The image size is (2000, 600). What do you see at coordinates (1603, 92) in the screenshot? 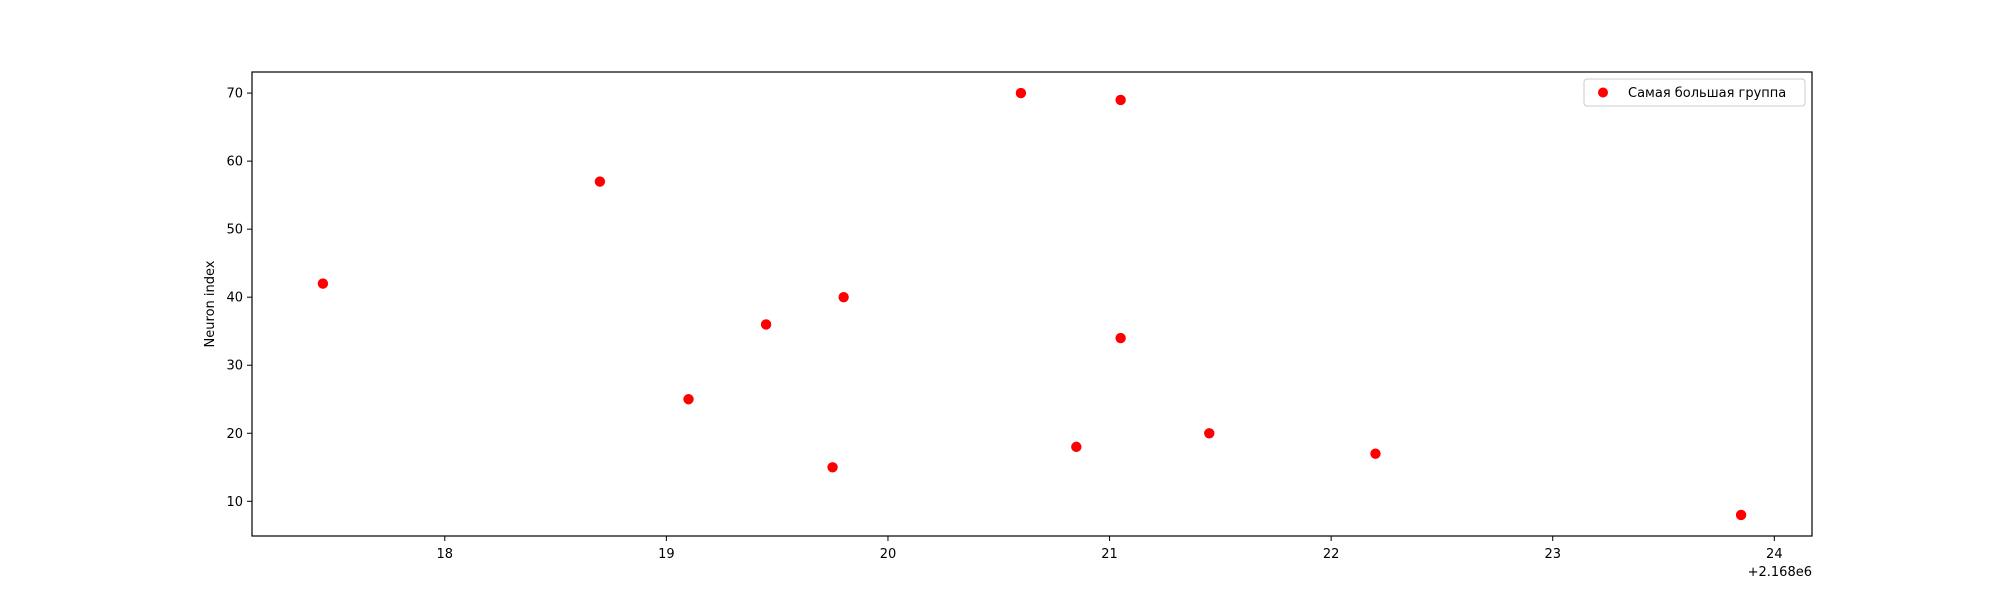
I see `legend-marker` at bounding box center [1603, 92].